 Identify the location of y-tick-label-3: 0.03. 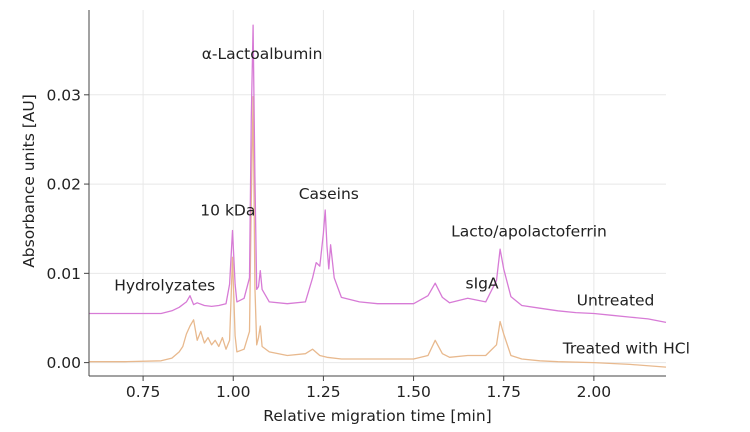
(63, 95).